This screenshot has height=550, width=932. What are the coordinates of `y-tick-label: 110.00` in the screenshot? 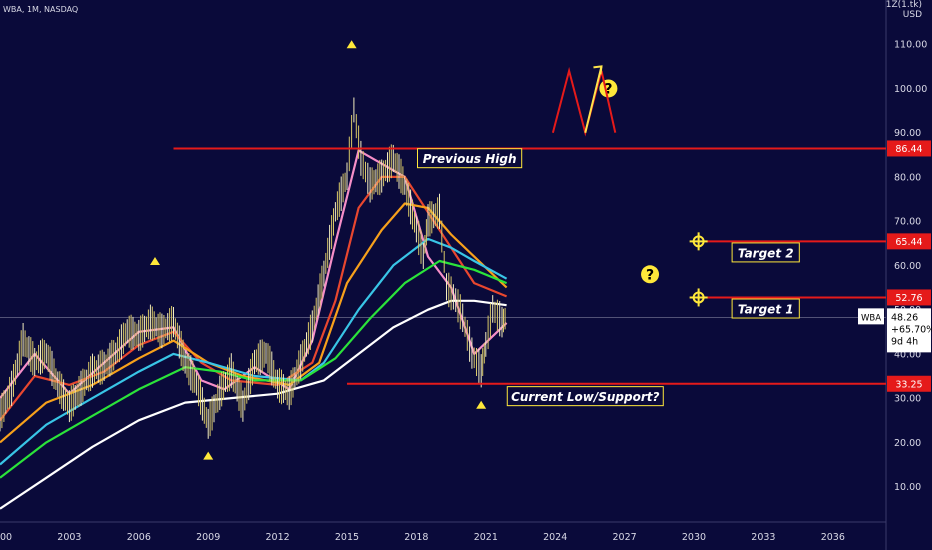 It's located at (910, 45).